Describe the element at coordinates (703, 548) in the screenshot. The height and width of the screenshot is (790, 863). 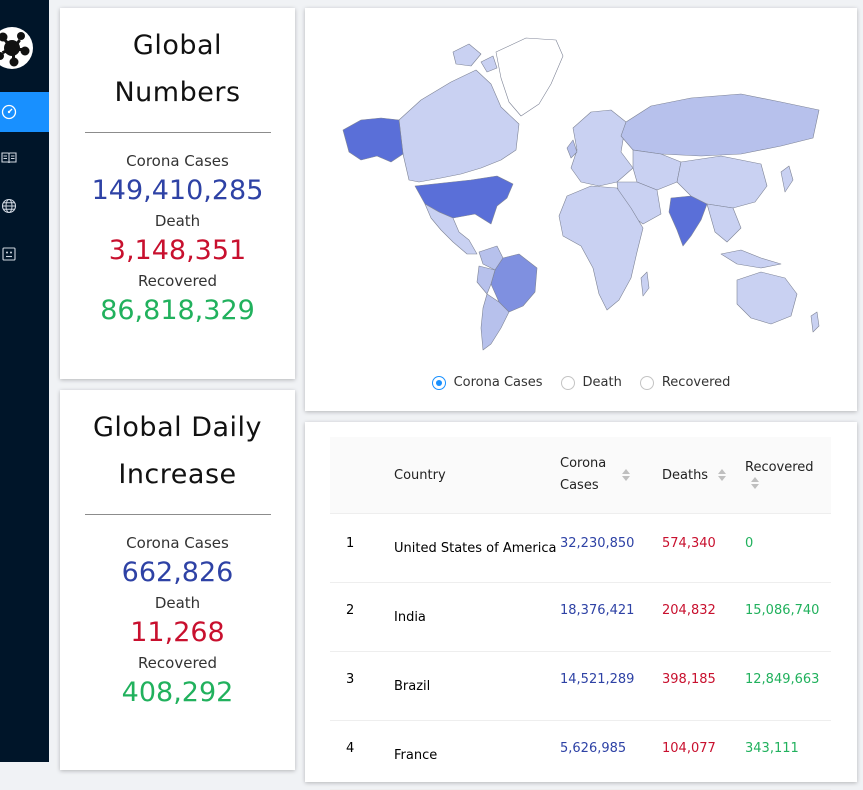
I see `deaths-cell: 574,340` at that location.